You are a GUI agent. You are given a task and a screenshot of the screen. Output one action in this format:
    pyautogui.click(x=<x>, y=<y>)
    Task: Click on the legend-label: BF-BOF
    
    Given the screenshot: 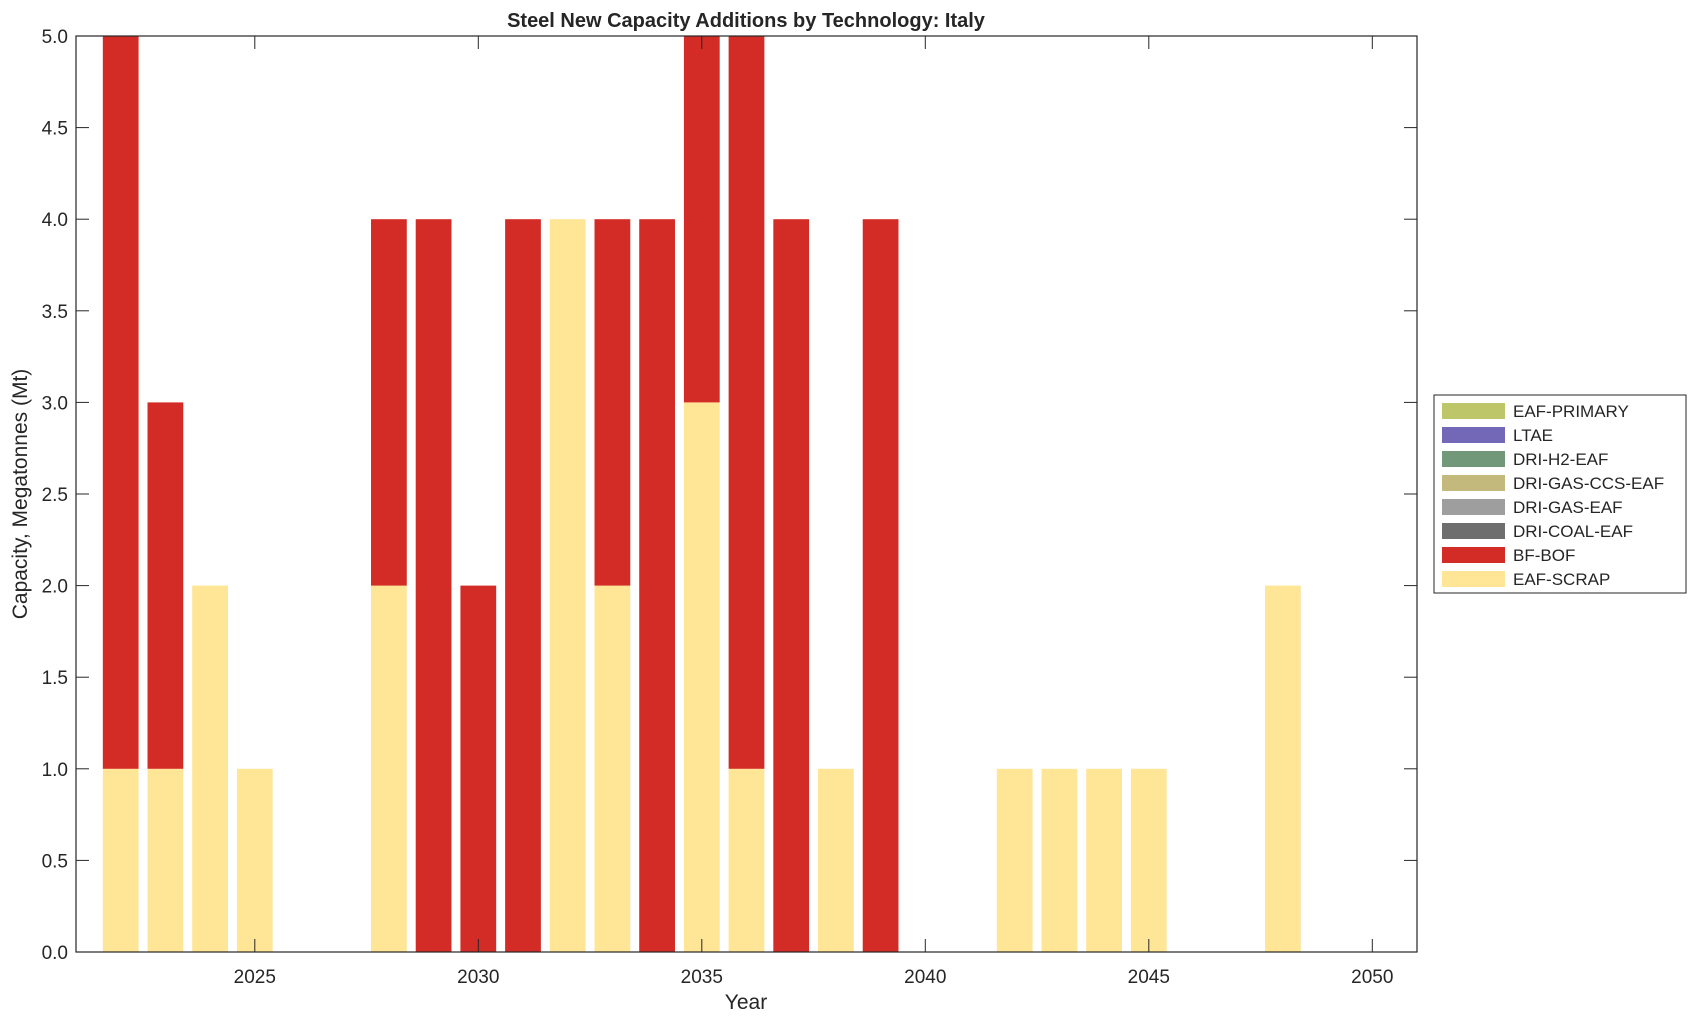 What is the action you would take?
    pyautogui.click(x=1544, y=555)
    